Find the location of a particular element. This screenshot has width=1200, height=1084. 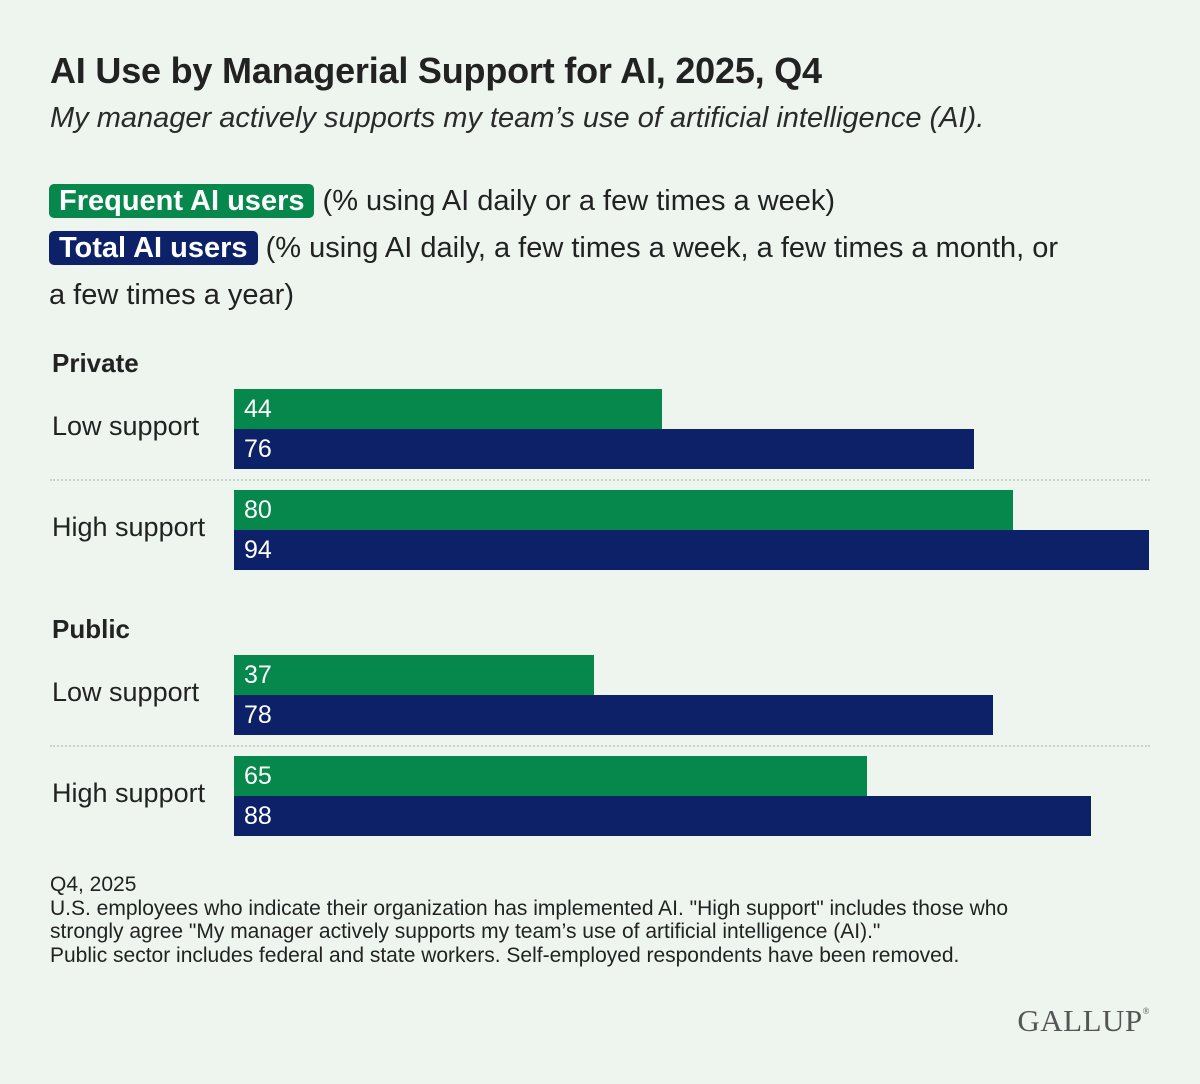

bar-value-label: 76 is located at coordinates (258, 449).